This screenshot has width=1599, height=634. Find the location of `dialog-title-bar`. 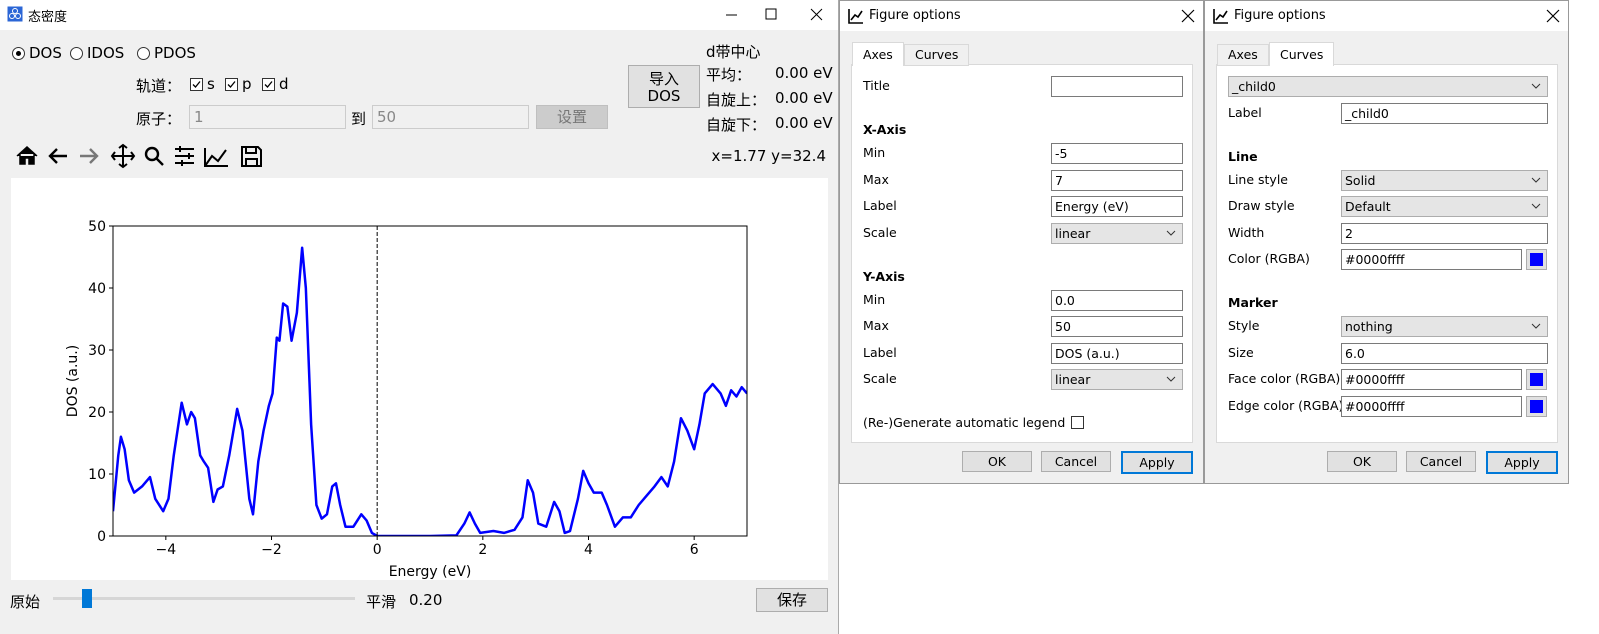

dialog-title-bar is located at coordinates (1386, 16).